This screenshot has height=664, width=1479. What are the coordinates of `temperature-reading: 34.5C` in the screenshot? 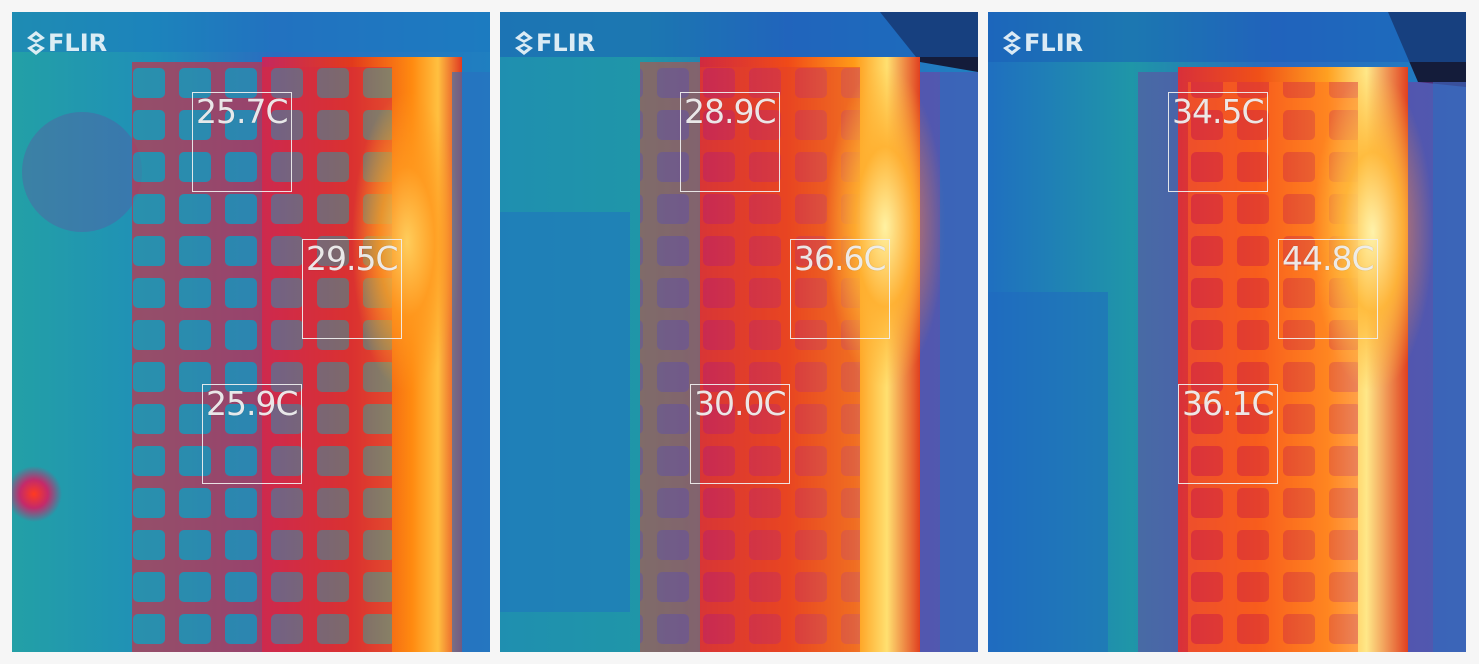 It's located at (1218, 111).